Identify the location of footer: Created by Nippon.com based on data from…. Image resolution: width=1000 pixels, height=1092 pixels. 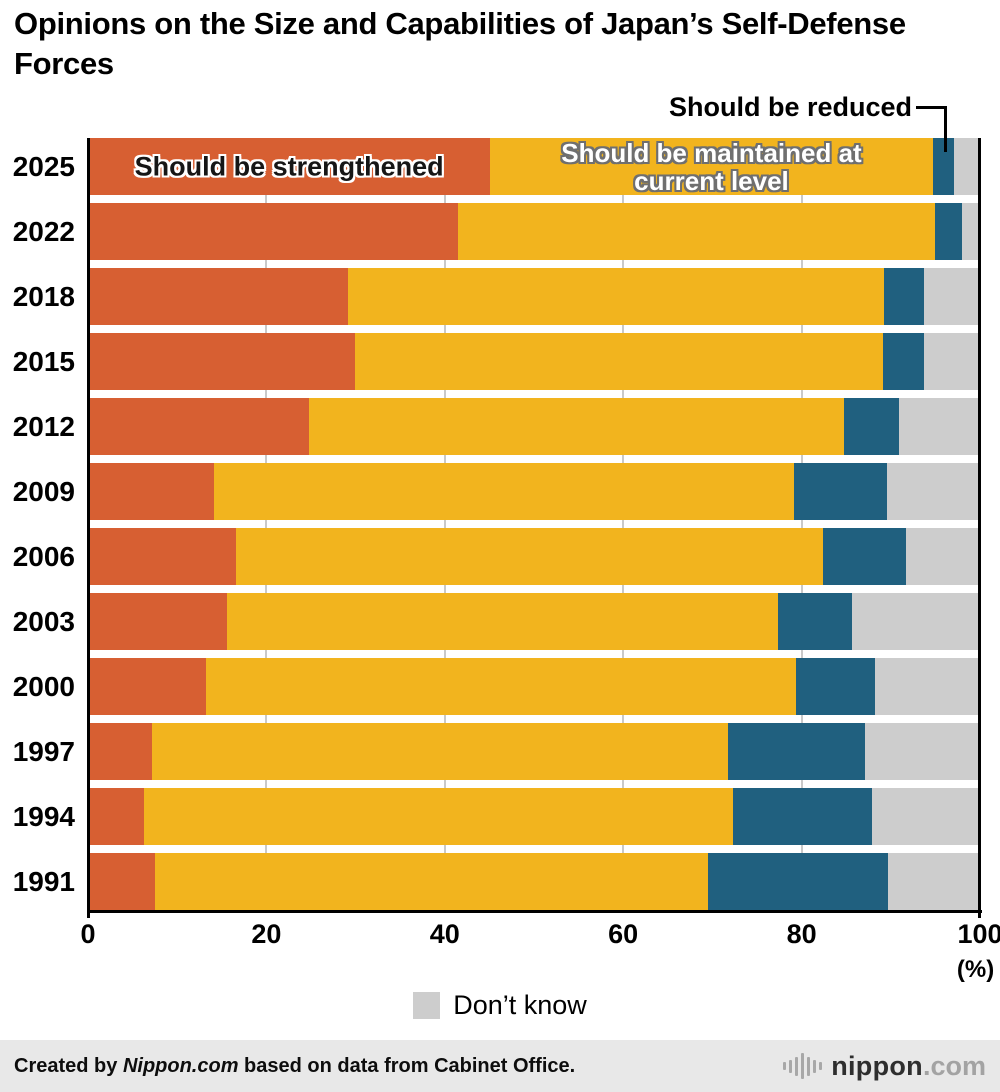
(500, 1066).